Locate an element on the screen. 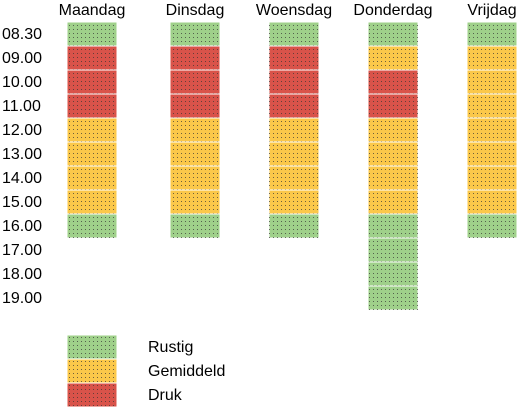 Image resolution: width=530 pixels, height=412 pixels. day-label: Maandag is located at coordinates (92, 10).